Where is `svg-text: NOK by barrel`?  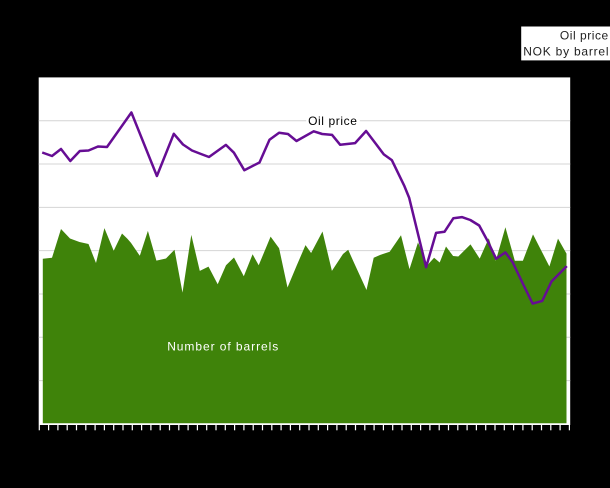
svg-text: NOK by barrel is located at coordinates (565, 52).